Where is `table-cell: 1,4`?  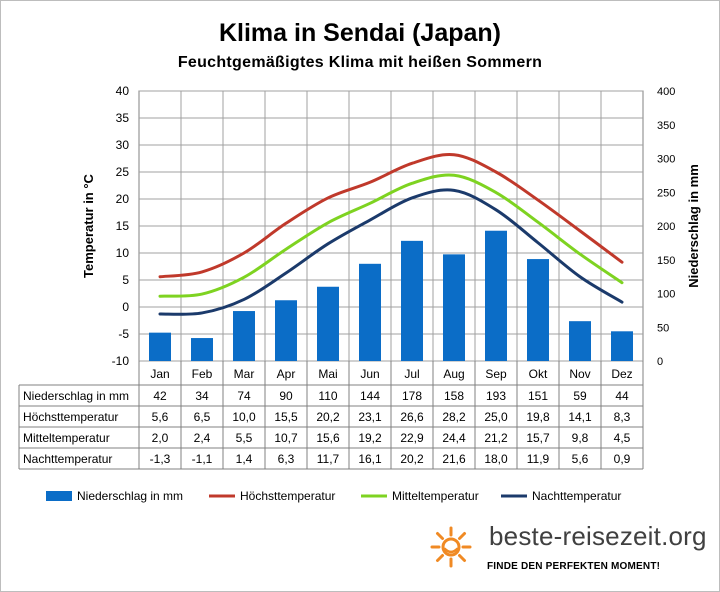
table-cell: 1,4 is located at coordinates (244, 459).